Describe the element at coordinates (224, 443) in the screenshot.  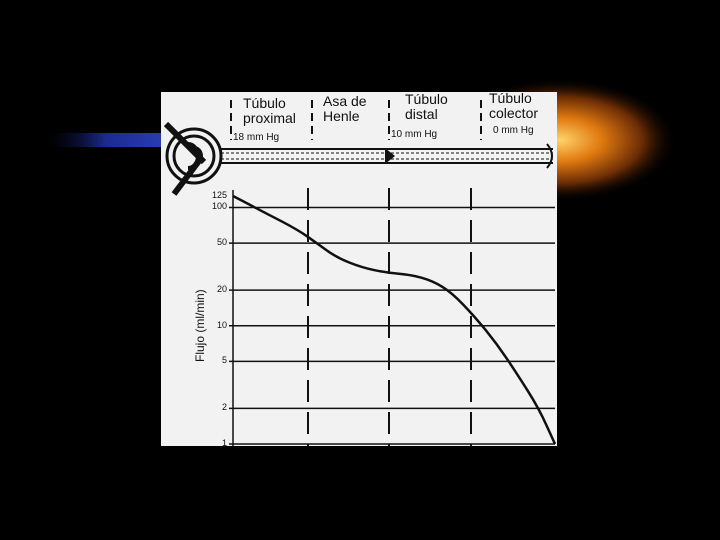
I see `y-tick-label: 1` at that location.